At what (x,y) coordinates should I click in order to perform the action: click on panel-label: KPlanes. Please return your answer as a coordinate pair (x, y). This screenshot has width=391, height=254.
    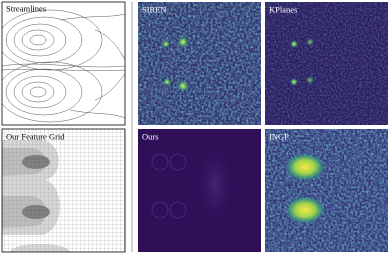
    Looking at the image, I should click on (283, 9).